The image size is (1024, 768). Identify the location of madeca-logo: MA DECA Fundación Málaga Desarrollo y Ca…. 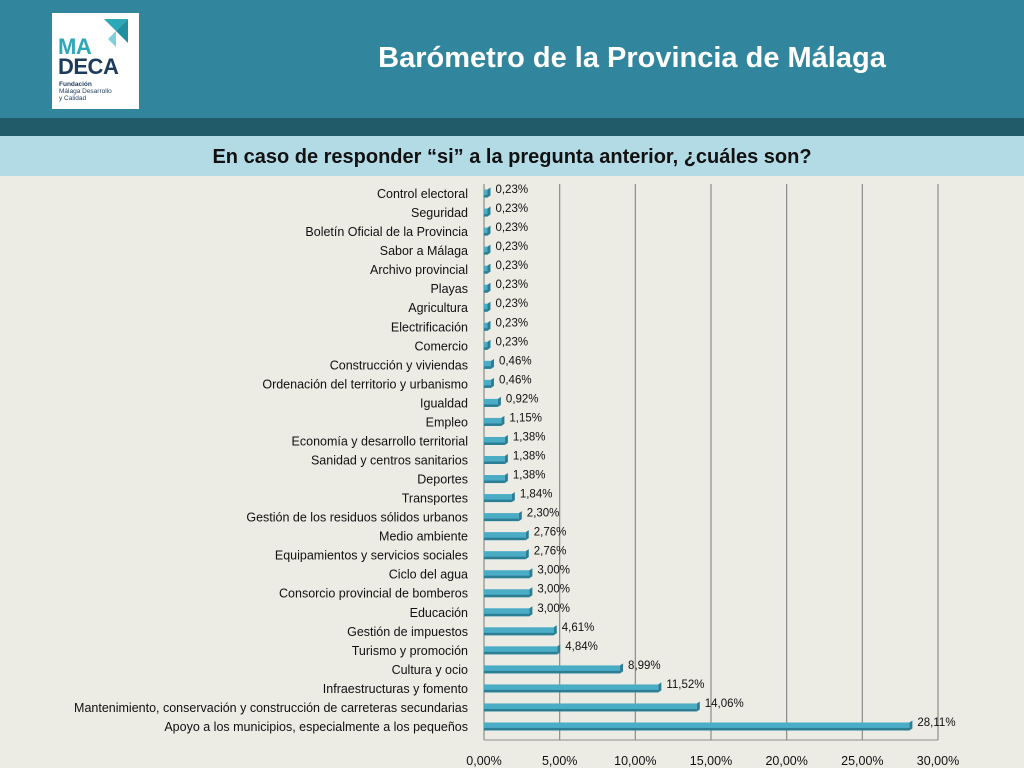
(95, 61).